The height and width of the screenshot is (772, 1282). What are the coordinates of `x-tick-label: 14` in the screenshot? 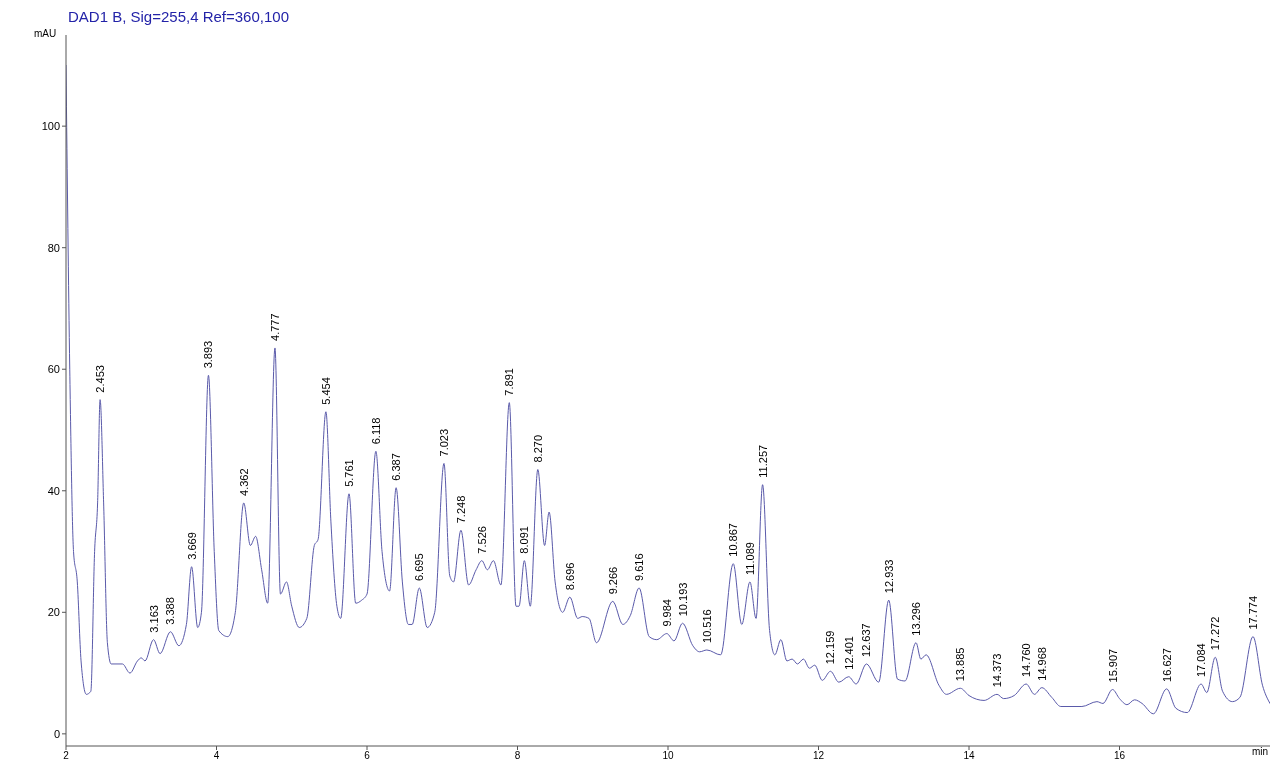 It's located at (969, 756).